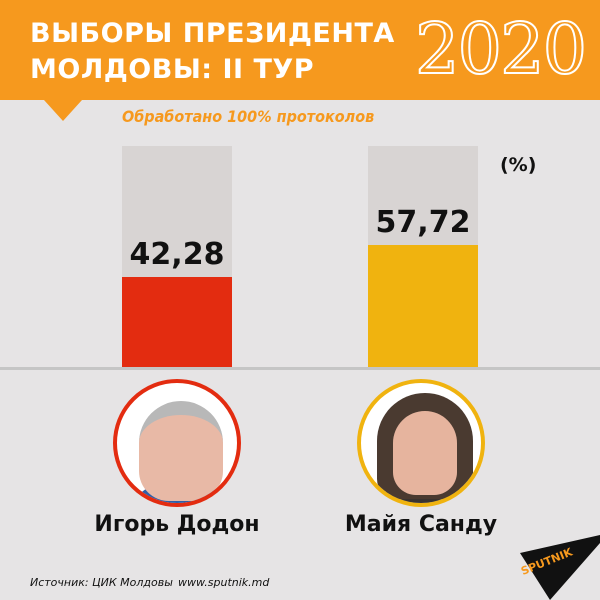 This screenshot has width=600, height=600. What do you see at coordinates (300, 368) in the screenshot?
I see `baseline-divider` at bounding box center [300, 368].